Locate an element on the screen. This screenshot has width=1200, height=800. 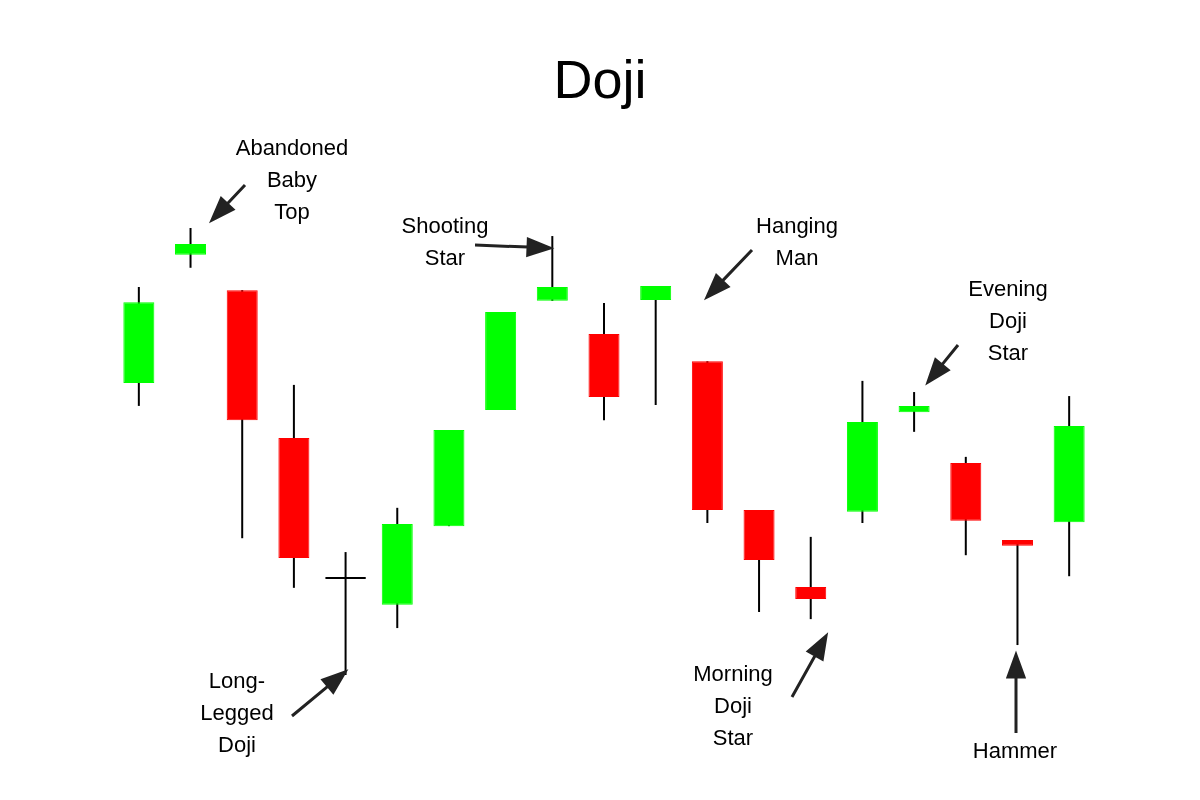
annotation: Hanging Man is located at coordinates (797, 242).